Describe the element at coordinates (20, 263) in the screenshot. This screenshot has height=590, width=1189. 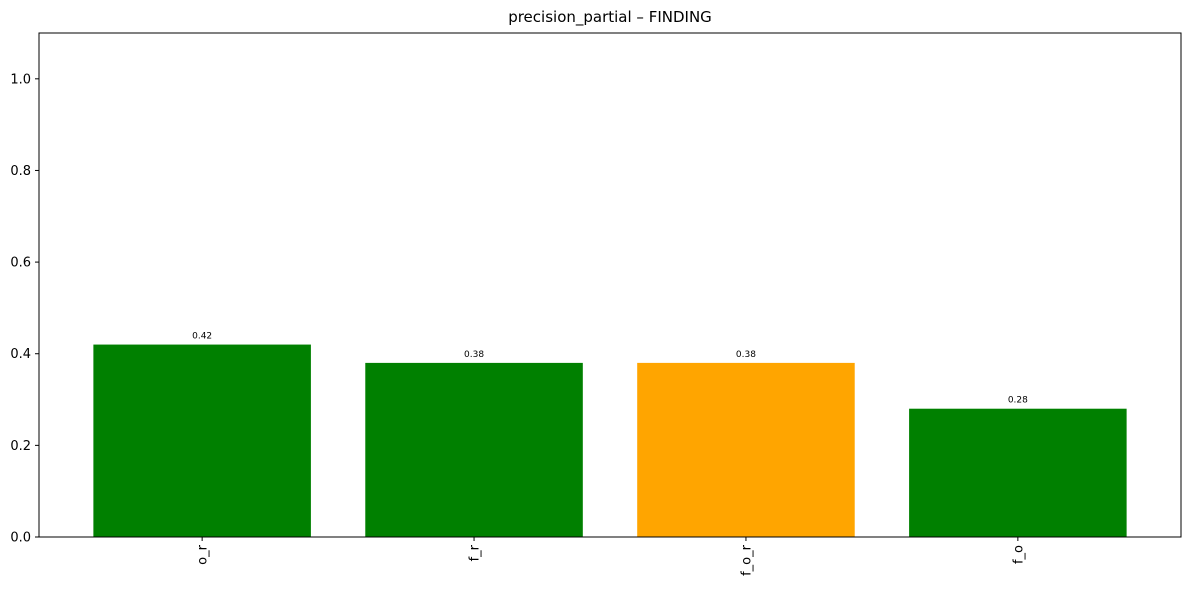
I see `y-tick-label: 0.6` at that location.